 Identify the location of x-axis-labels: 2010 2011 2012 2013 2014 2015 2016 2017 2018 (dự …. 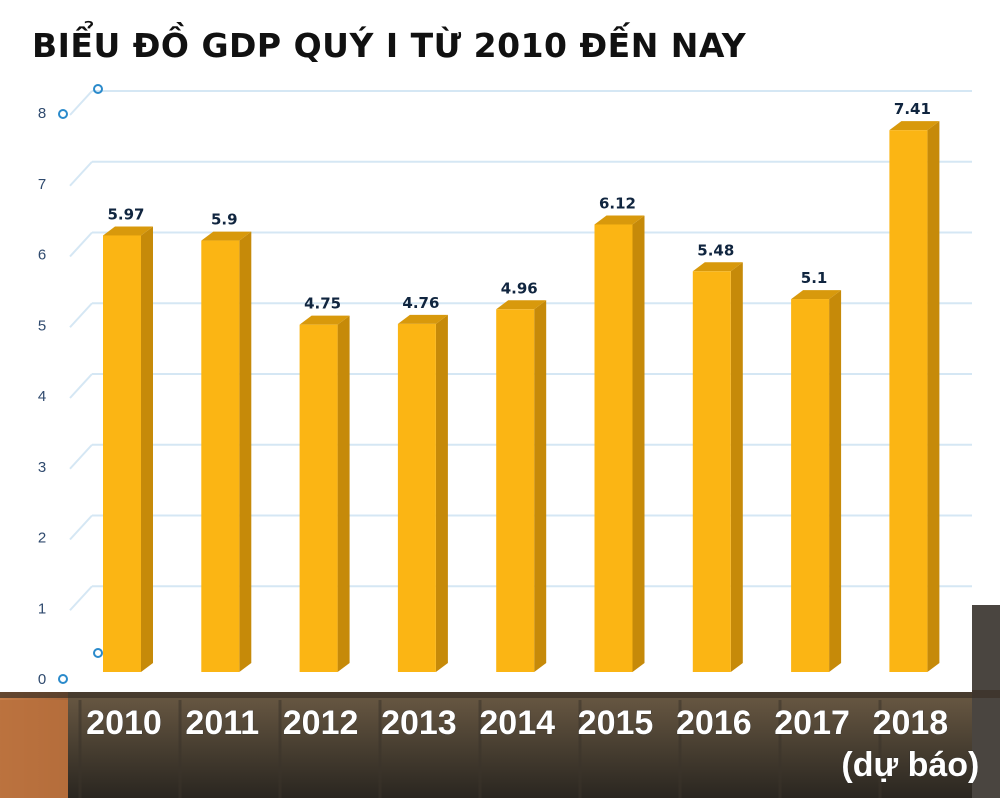
(533, 744).